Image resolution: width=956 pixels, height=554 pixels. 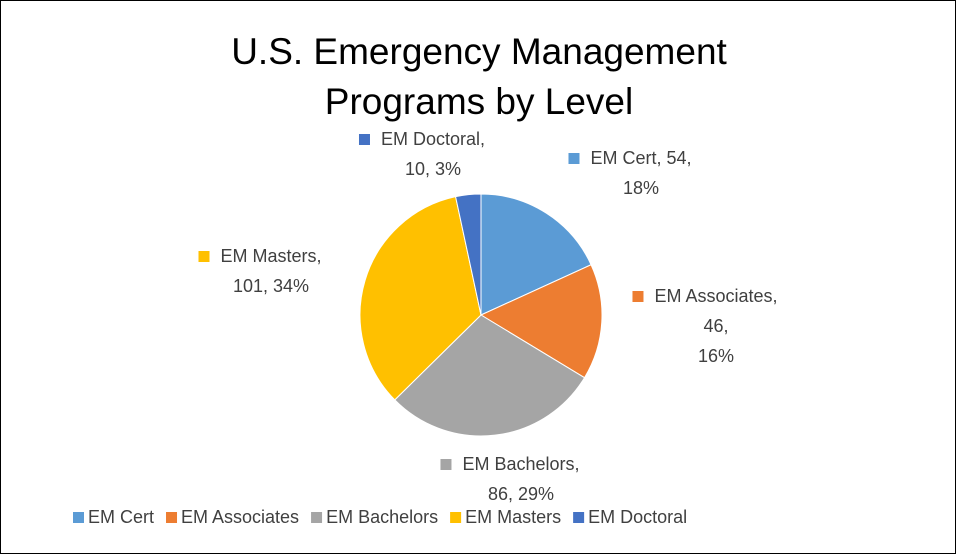 I want to click on legend-label: EM Associates, so click(x=240, y=517).